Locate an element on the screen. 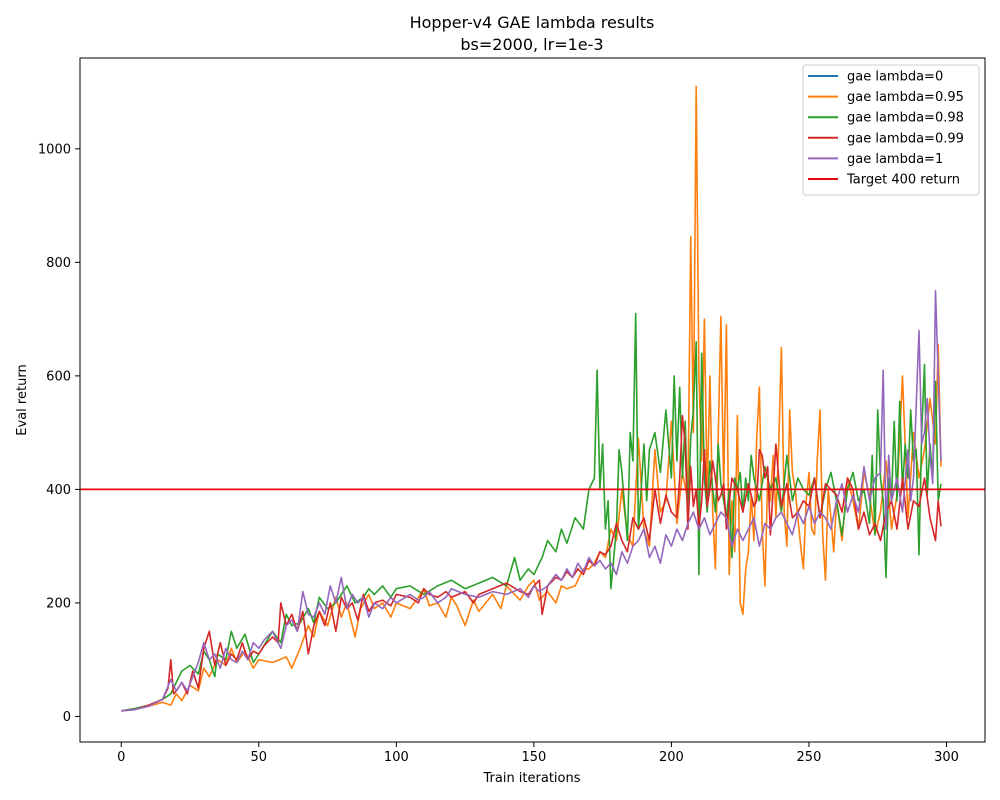  legend-label: gae lambda=0.95 is located at coordinates (905, 97).